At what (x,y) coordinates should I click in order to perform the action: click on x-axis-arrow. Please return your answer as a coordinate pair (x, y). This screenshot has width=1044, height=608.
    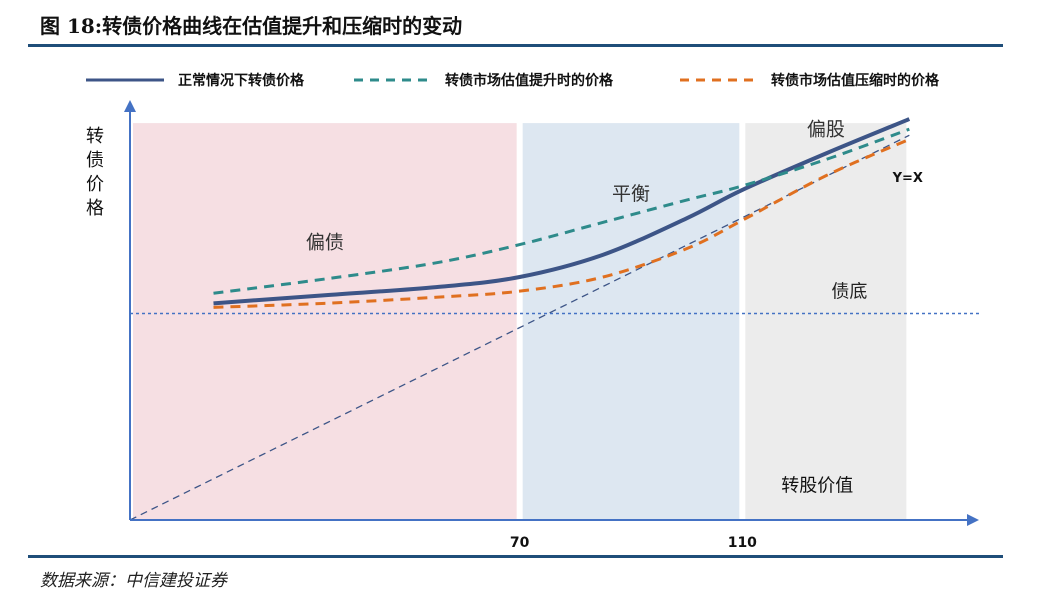
    Looking at the image, I should click on (973, 520).